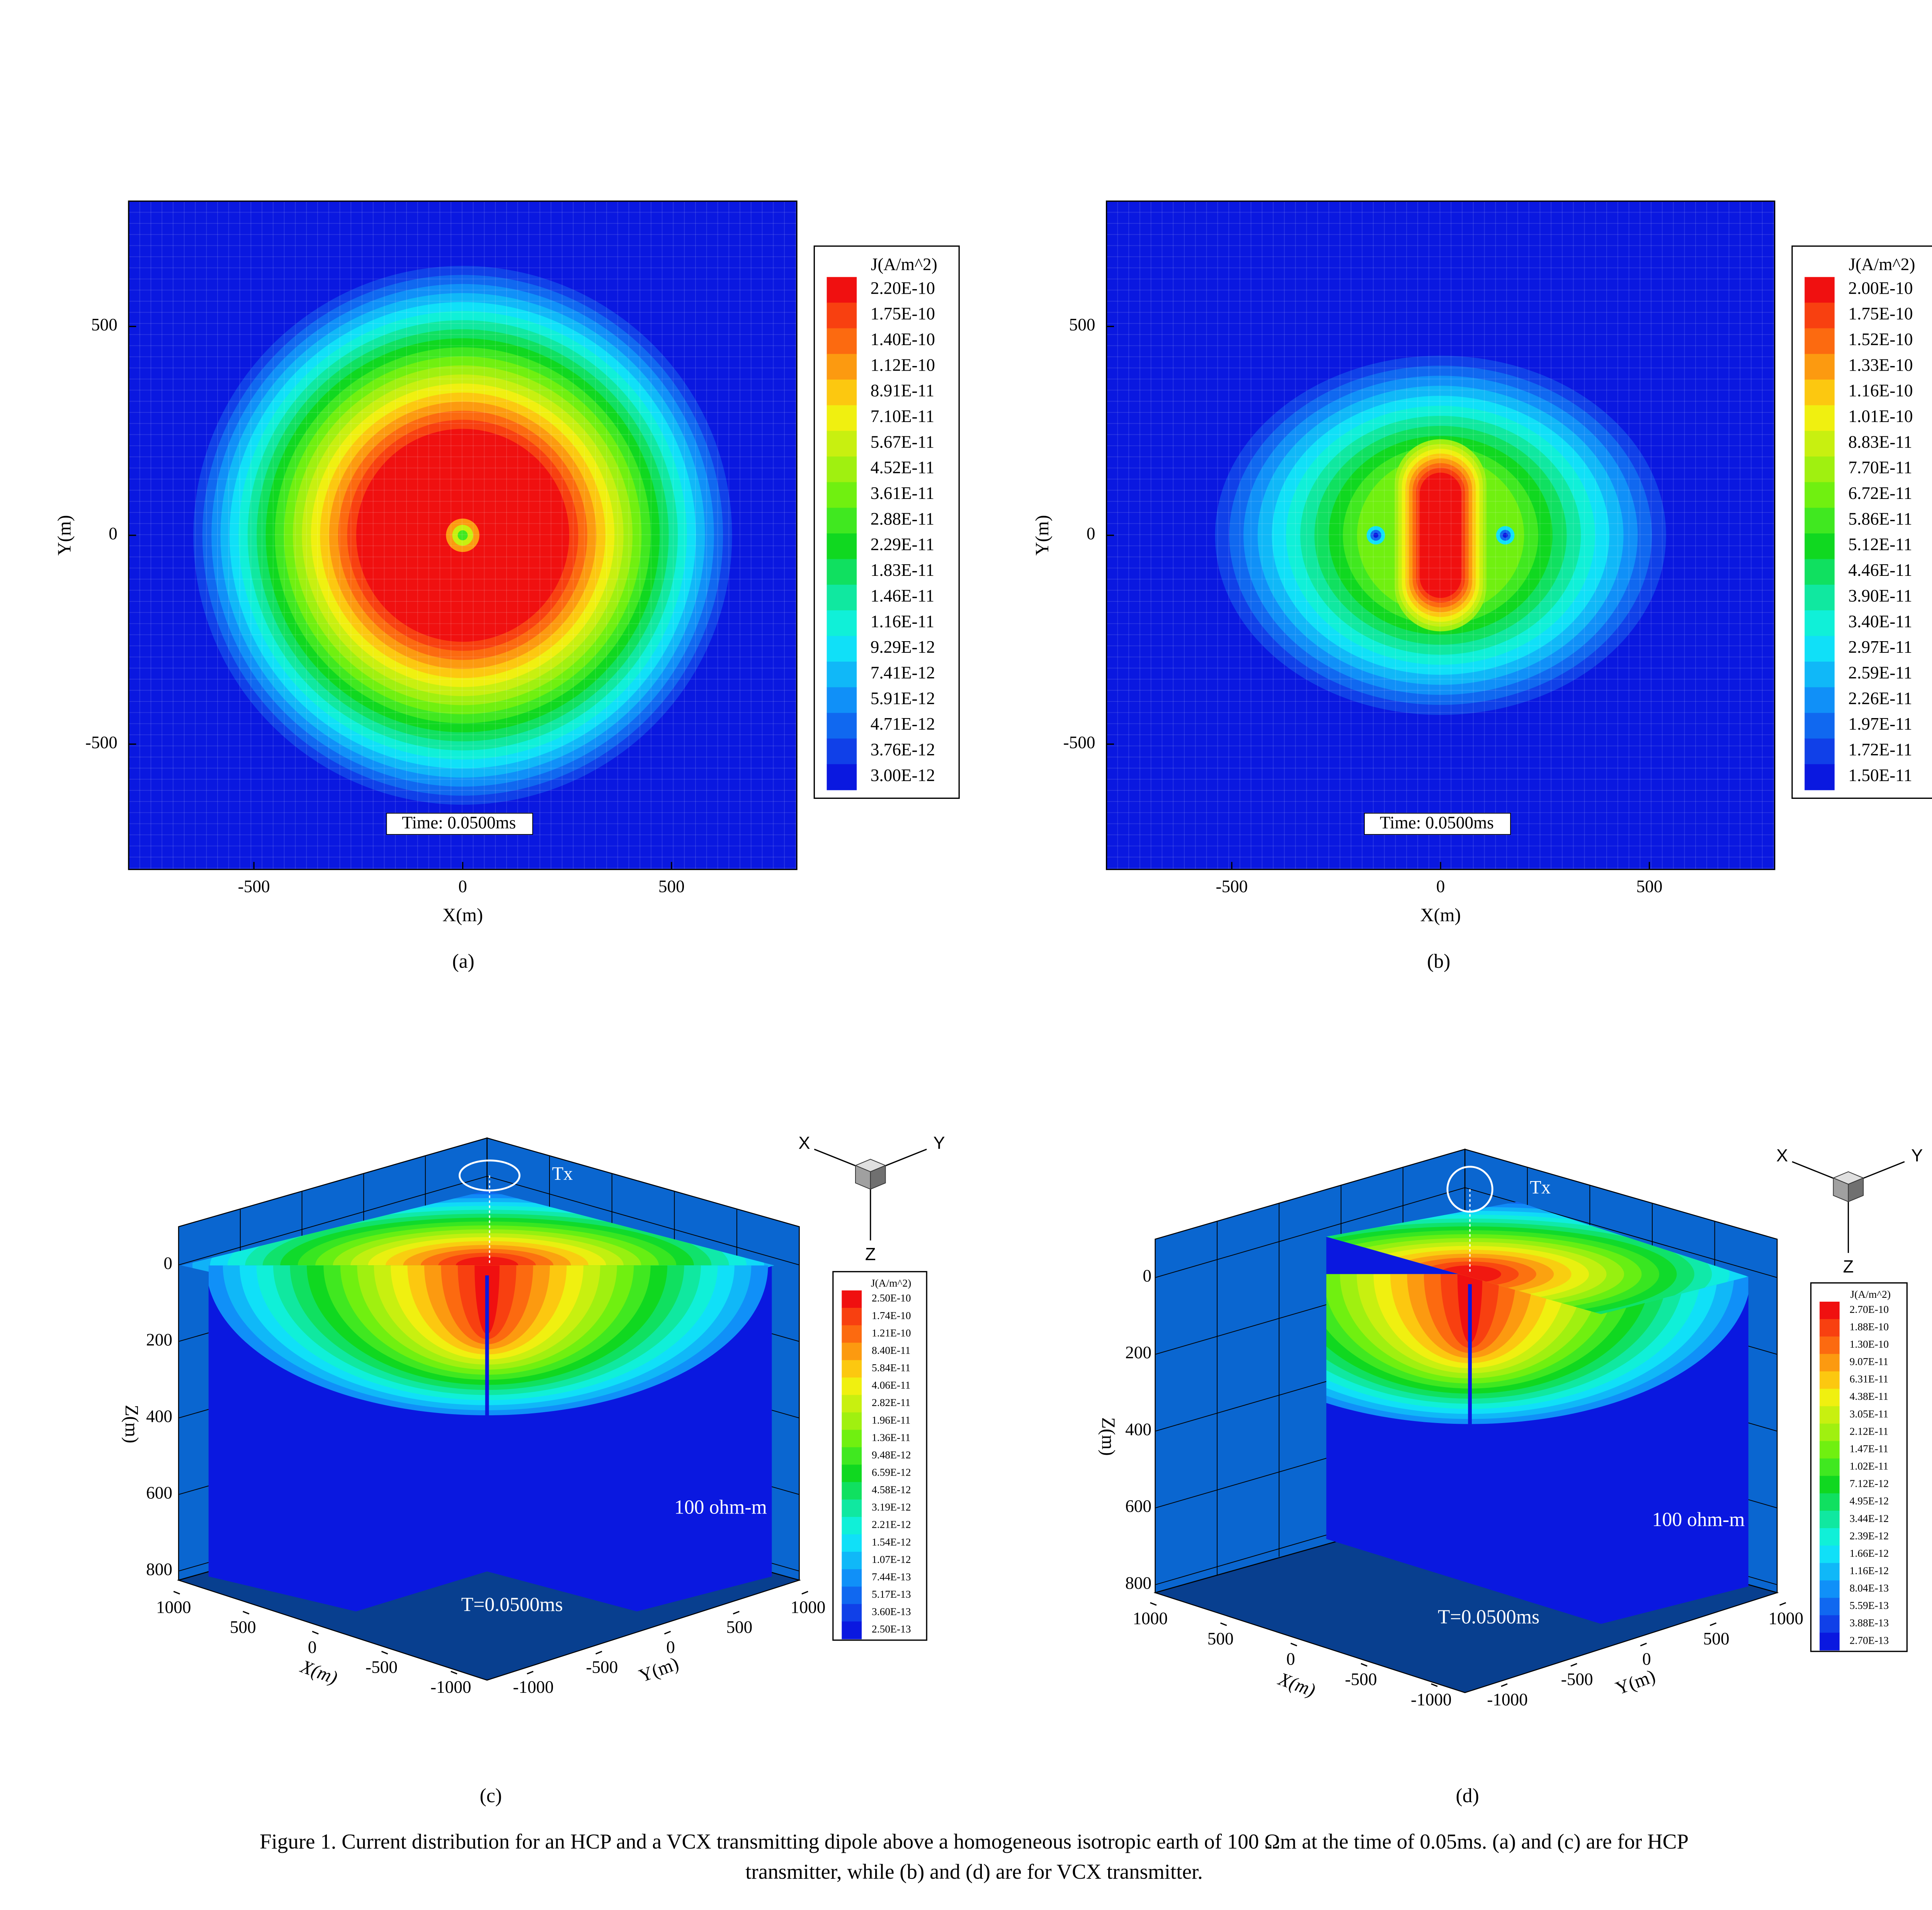 The width and height of the screenshot is (1932, 1910). I want to click on legend-label: 3.44E-12, so click(1870, 1519).